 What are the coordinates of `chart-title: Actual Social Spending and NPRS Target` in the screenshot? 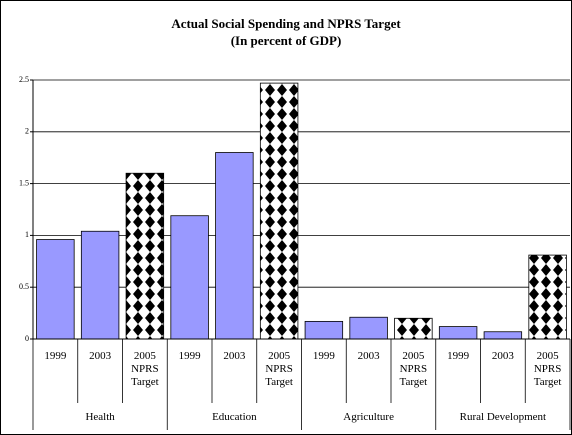 It's located at (286, 23).